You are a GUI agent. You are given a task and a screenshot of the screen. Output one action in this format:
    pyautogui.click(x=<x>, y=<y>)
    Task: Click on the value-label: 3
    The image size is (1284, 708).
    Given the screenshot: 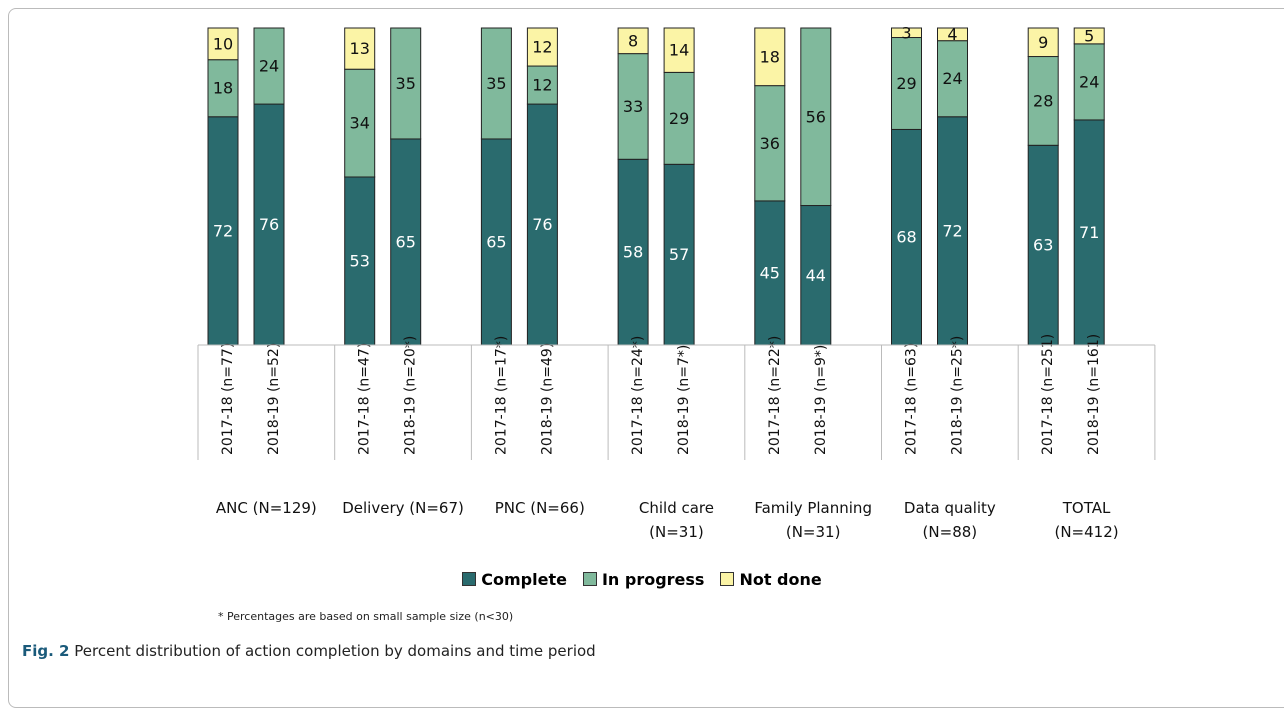 What is the action you would take?
    pyautogui.click(x=906, y=32)
    